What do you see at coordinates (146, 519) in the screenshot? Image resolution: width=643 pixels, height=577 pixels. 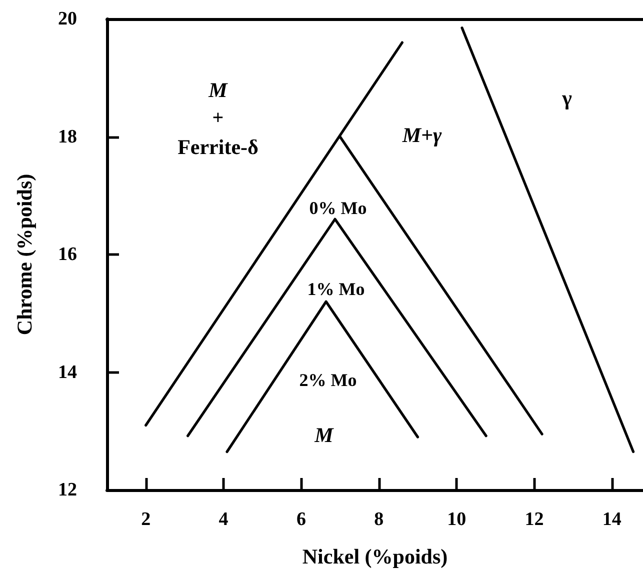 I see `x-tick-label: 2` at bounding box center [146, 519].